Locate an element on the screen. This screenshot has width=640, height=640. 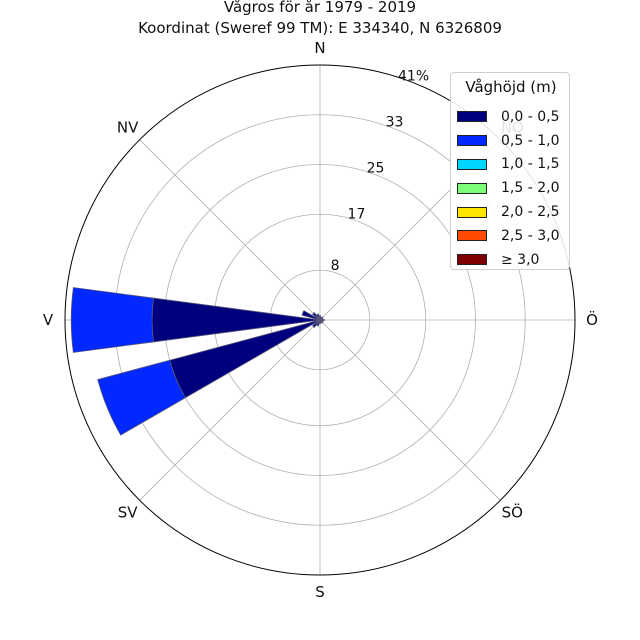
legend-item: 0,5 - 1,0 is located at coordinates (508, 141).